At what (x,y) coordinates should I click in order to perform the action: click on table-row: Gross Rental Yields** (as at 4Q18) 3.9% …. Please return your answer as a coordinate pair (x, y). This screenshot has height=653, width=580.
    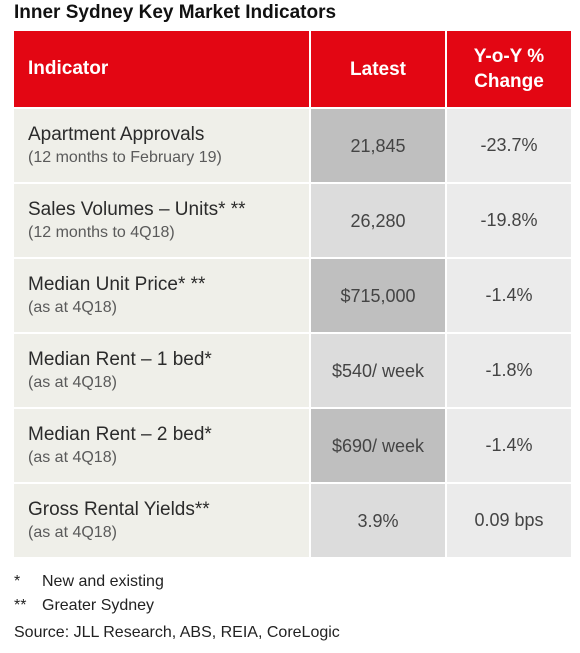
    Looking at the image, I should click on (292, 520).